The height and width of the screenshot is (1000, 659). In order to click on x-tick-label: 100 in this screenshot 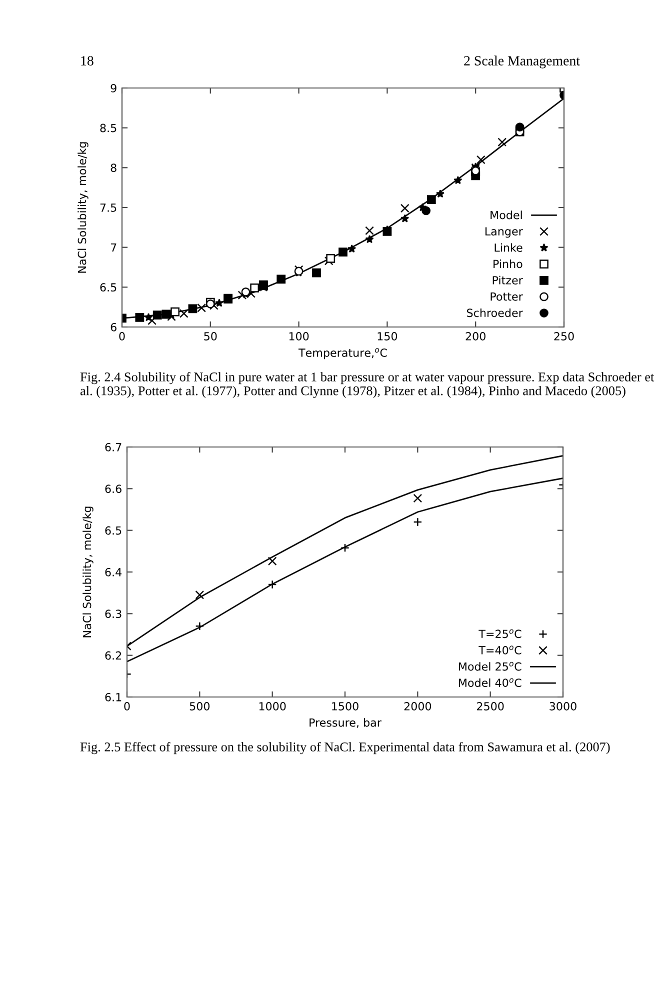, I will do `click(299, 336)`.